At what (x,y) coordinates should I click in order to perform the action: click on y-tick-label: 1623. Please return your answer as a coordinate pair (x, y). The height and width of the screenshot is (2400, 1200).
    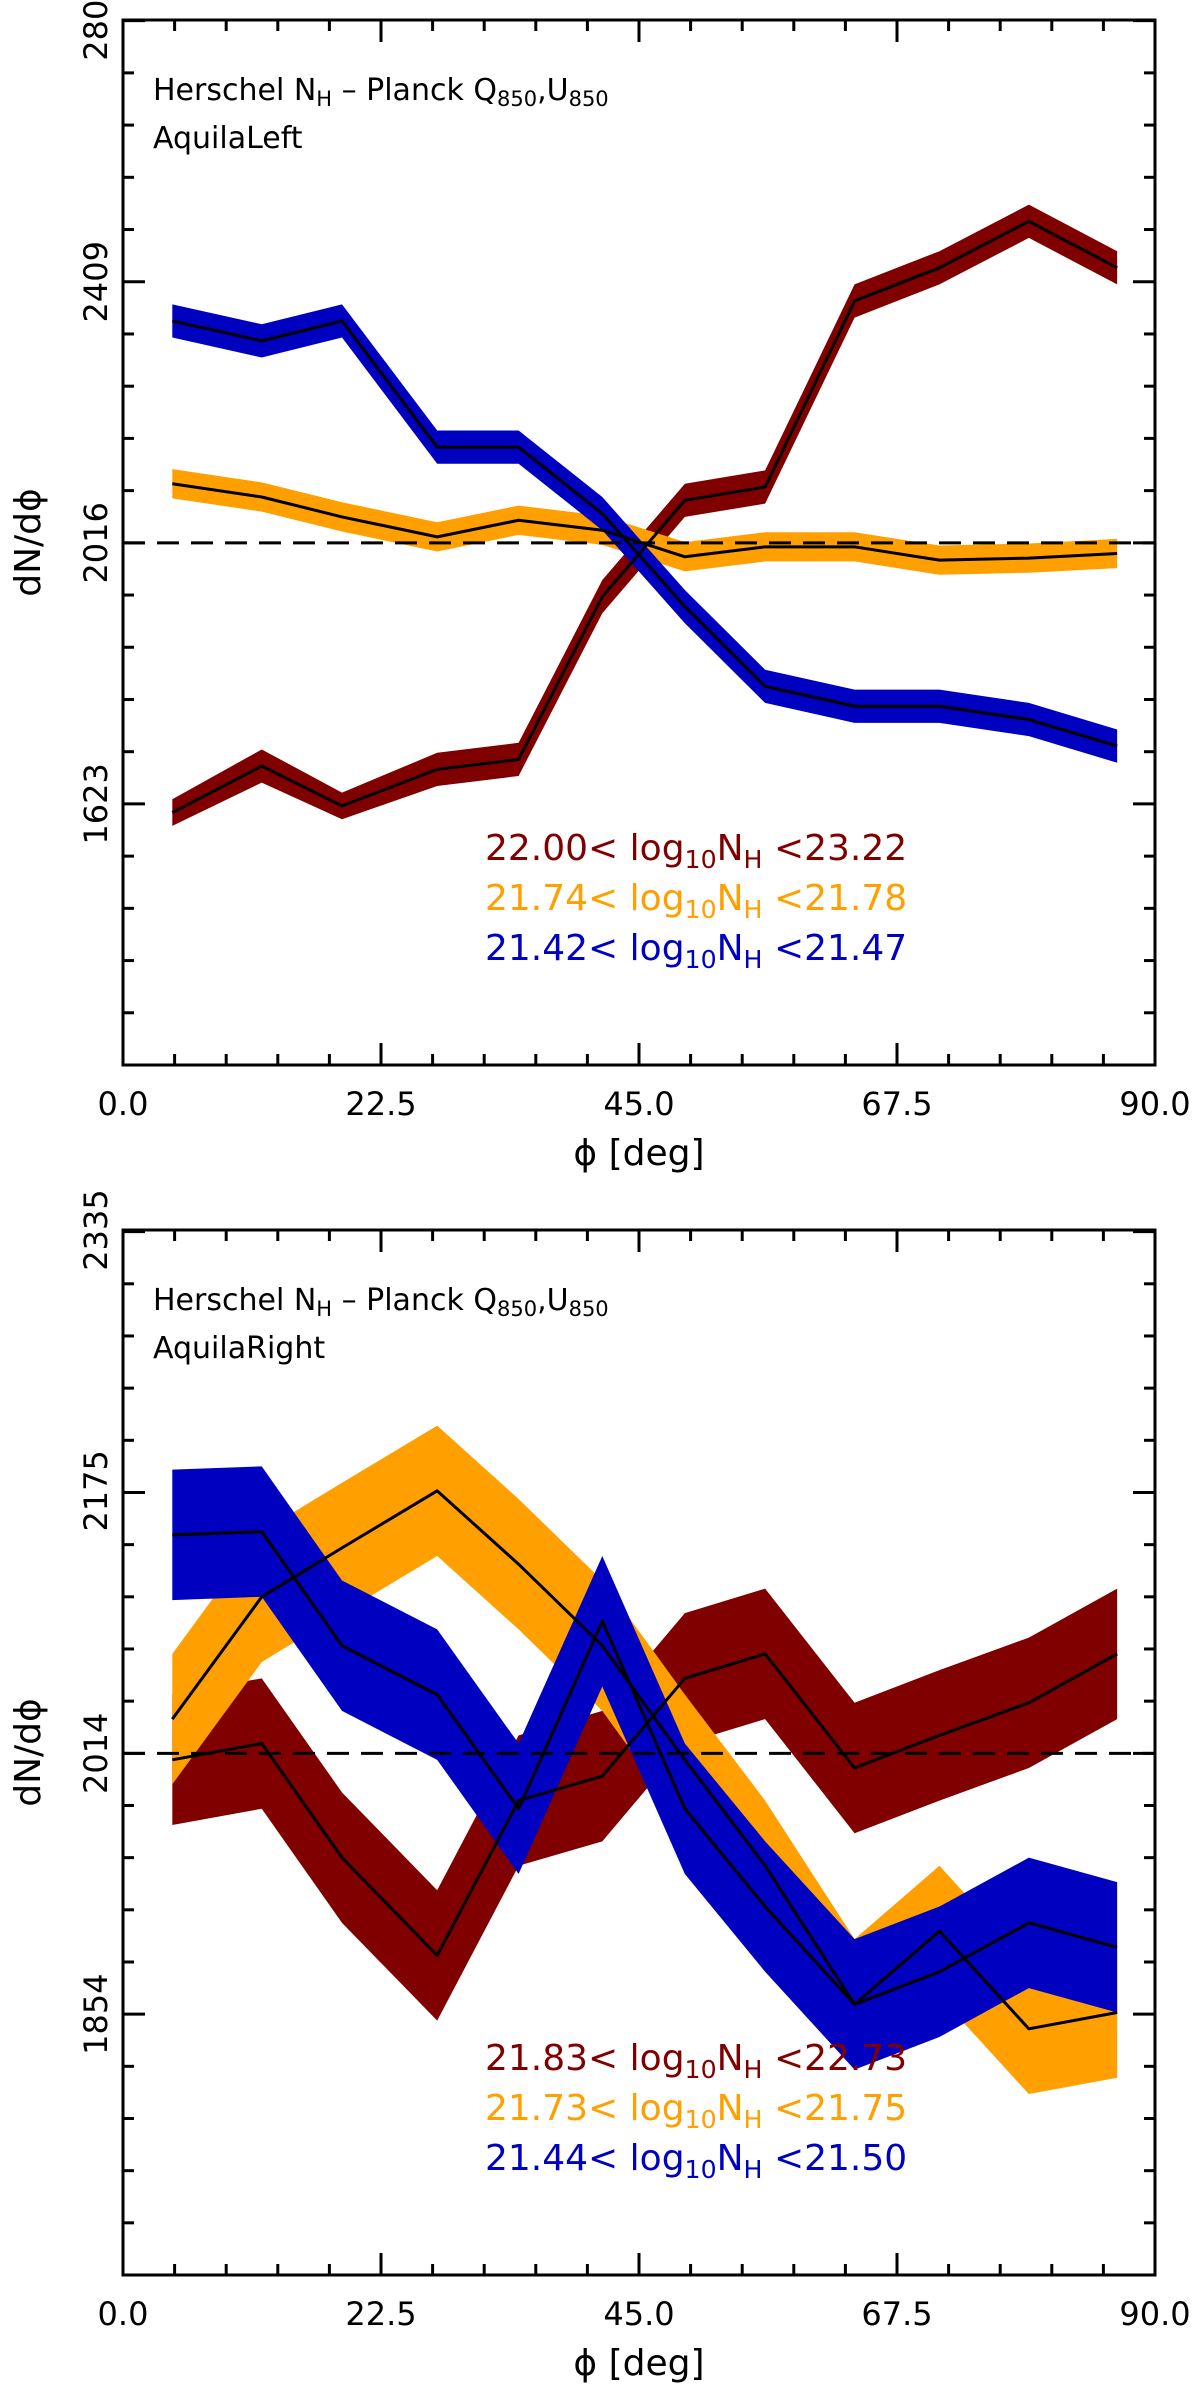
    Looking at the image, I should click on (96, 803).